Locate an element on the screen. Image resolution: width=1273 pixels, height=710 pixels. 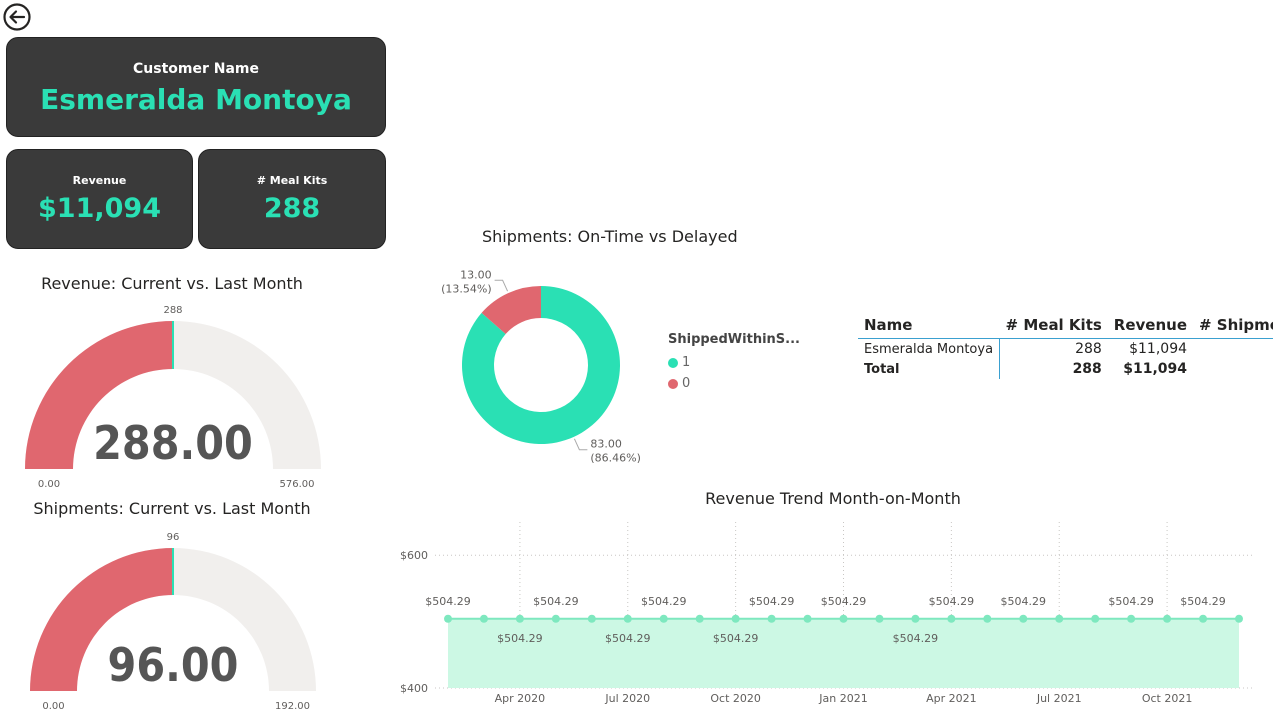
y-tick-label: $600 is located at coordinates (414, 555).